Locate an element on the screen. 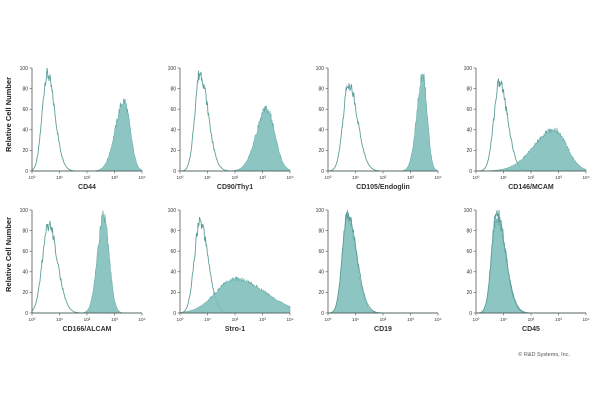 The image size is (590, 405). x-axis-label: CD166/ALCAM is located at coordinates (86, 329).